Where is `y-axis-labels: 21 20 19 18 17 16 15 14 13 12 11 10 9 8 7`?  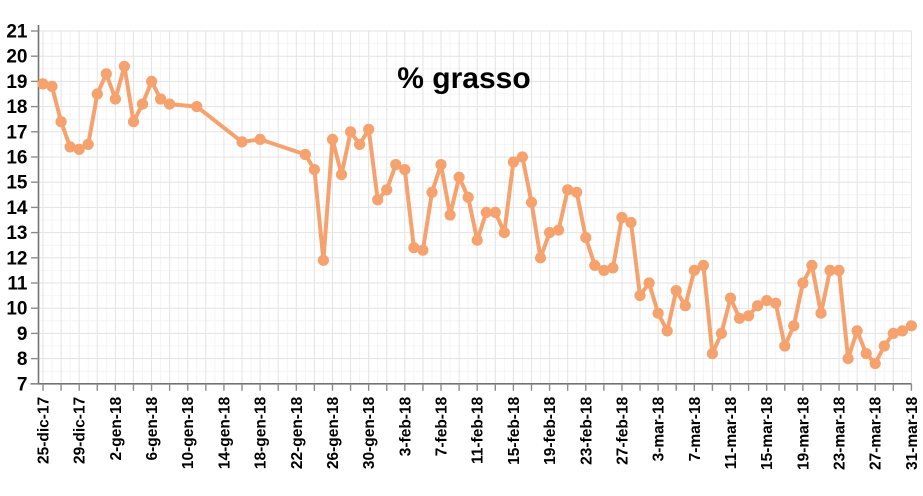
y-axis-labels: 21 20 19 18 17 16 15 14 13 12 11 10 9 8 7 is located at coordinates (17, 209).